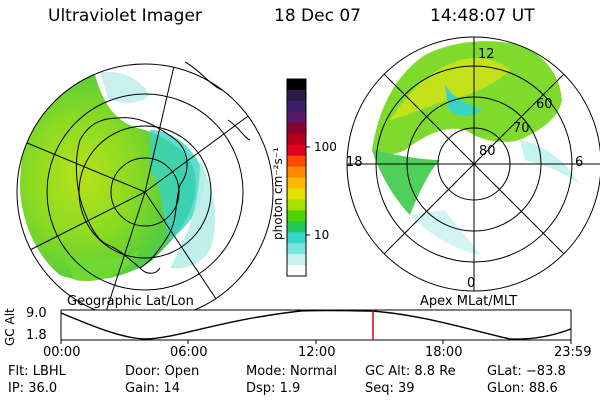  What do you see at coordinates (36, 335) in the screenshot?
I see `timeline-ytick-min: 1.8` at bounding box center [36, 335].